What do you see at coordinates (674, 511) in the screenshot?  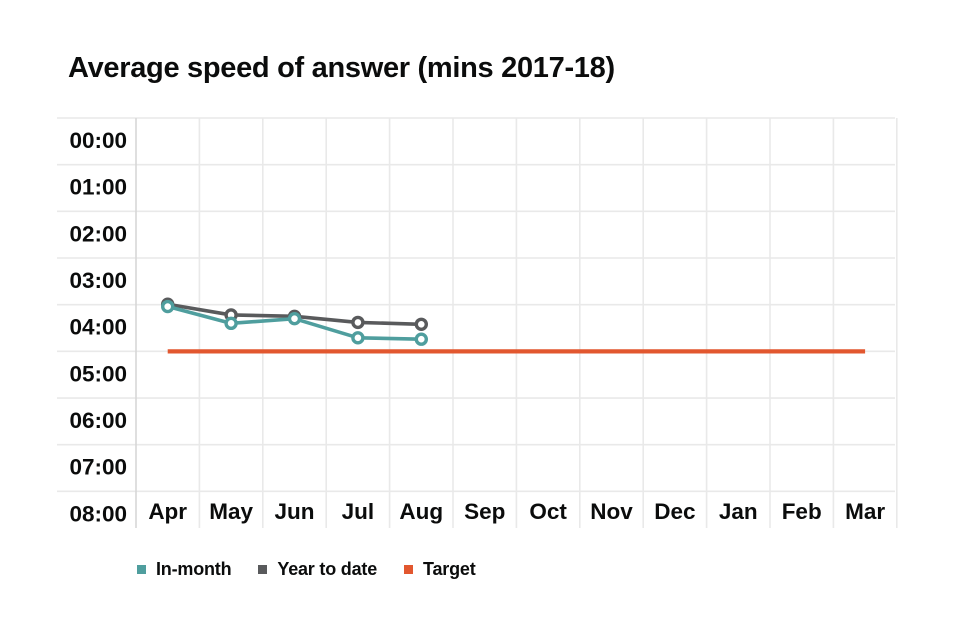 I see `x-axis-month-label: Dec` at bounding box center [674, 511].